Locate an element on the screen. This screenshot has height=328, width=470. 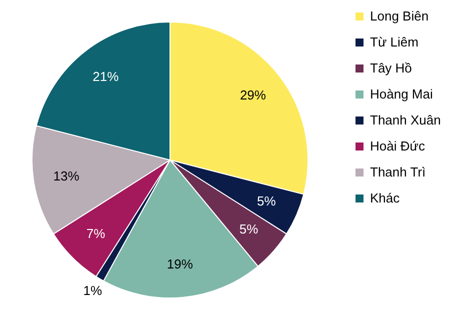
legend-label: Thanh Xuân is located at coordinates (405, 120).